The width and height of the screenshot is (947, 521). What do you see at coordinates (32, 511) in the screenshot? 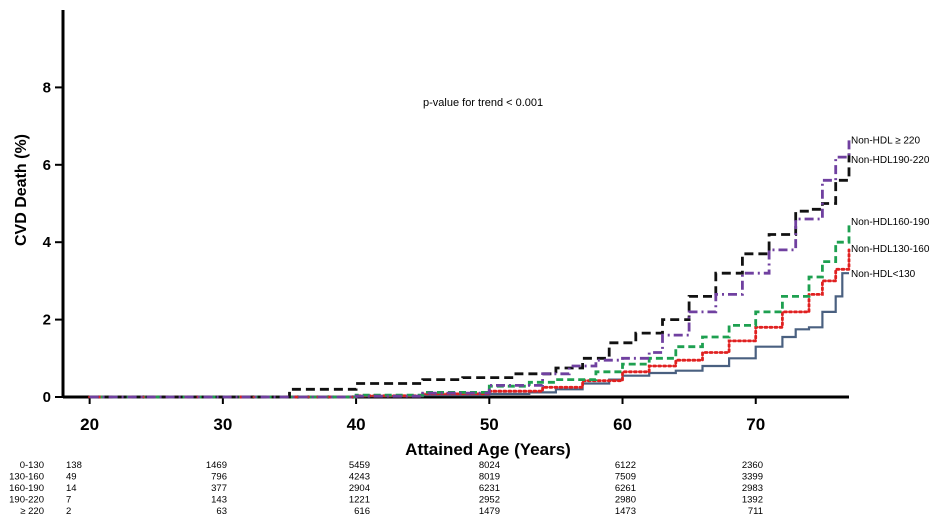
I see `risk-row-label: ≥ 220` at bounding box center [32, 511].